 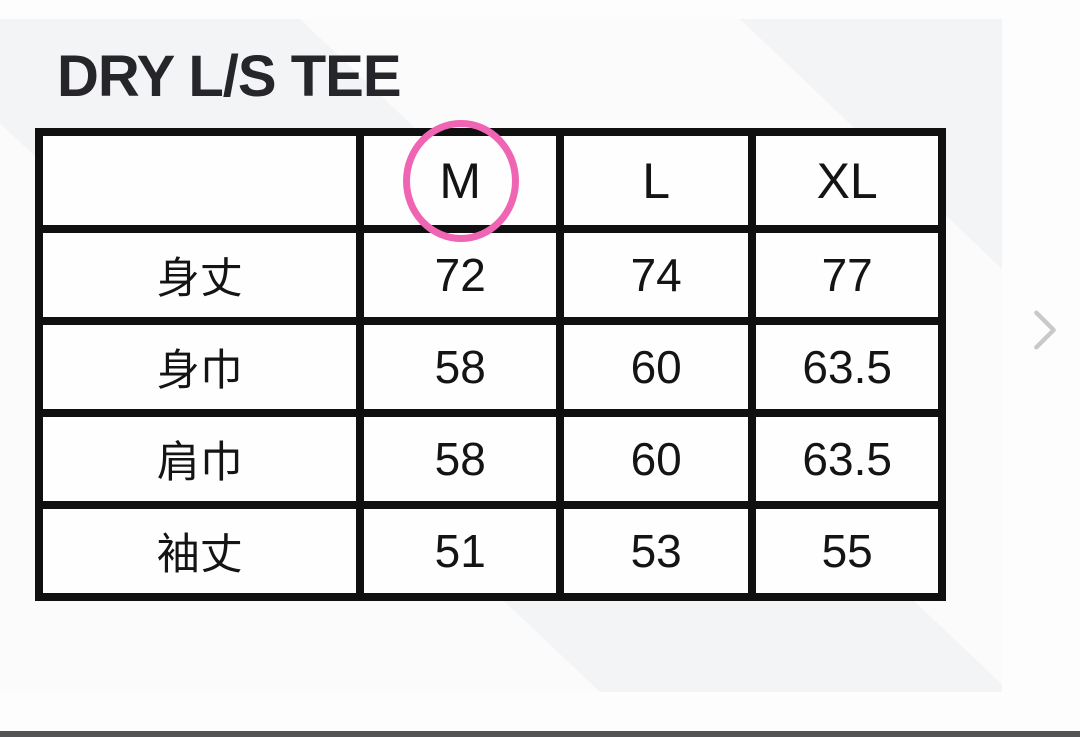 What do you see at coordinates (656, 180) in the screenshot?
I see `column-header-l: L` at bounding box center [656, 180].